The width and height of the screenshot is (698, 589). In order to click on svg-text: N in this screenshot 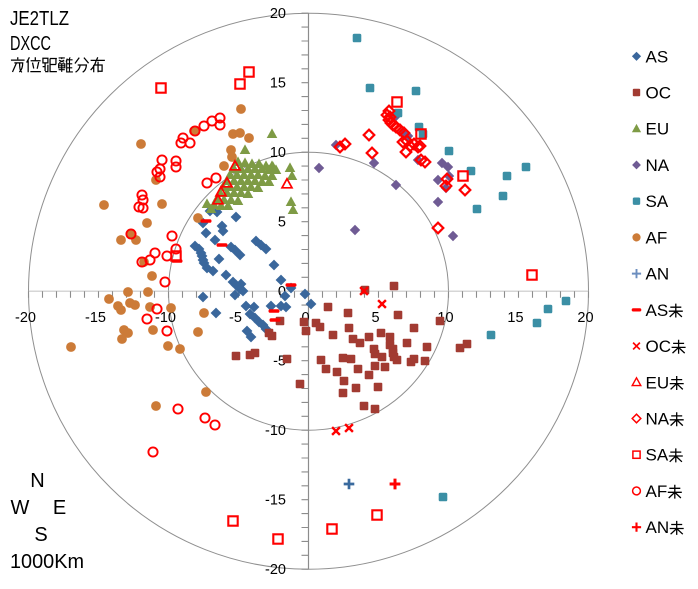, I will do `click(37, 481)`.